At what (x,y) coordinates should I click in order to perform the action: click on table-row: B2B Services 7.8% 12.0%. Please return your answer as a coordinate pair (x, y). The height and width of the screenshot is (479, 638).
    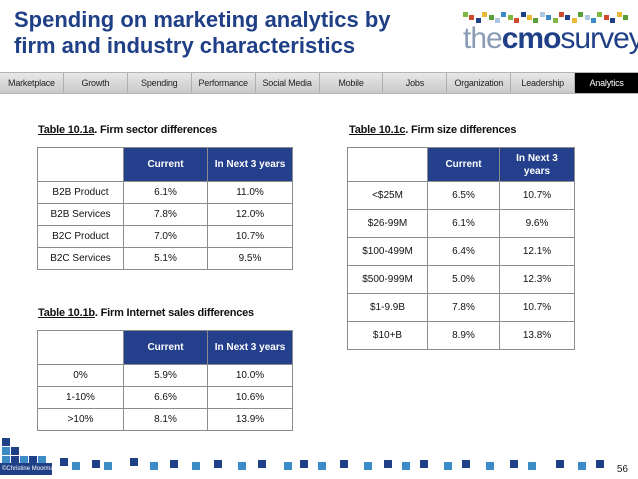
    Looking at the image, I should click on (165, 214).